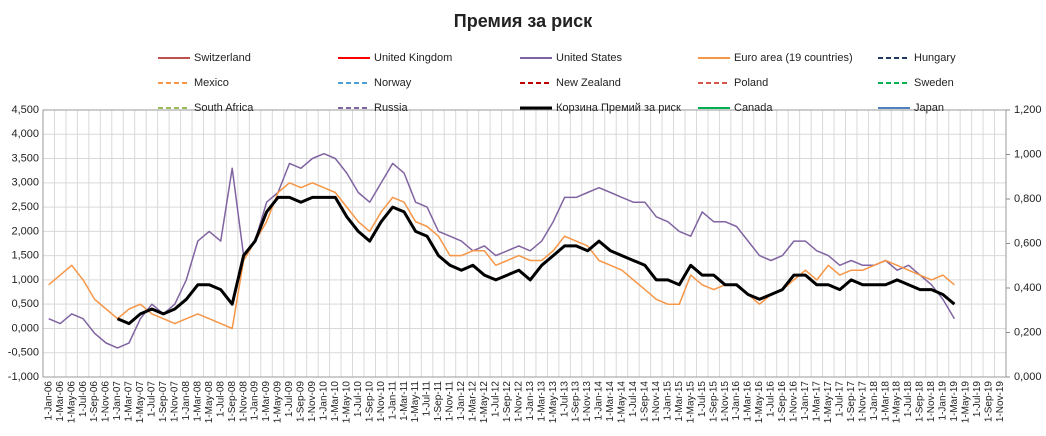  What do you see at coordinates (163, 402) in the screenshot?
I see `x-tick-label: 1-Sep-07` at bounding box center [163, 402].